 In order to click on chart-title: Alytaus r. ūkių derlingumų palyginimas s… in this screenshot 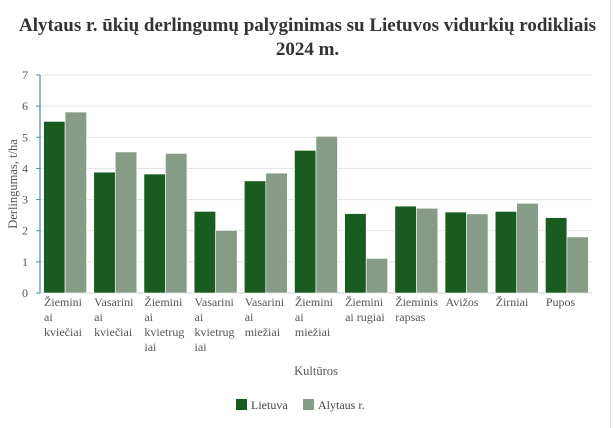, I will do `click(307, 37)`.